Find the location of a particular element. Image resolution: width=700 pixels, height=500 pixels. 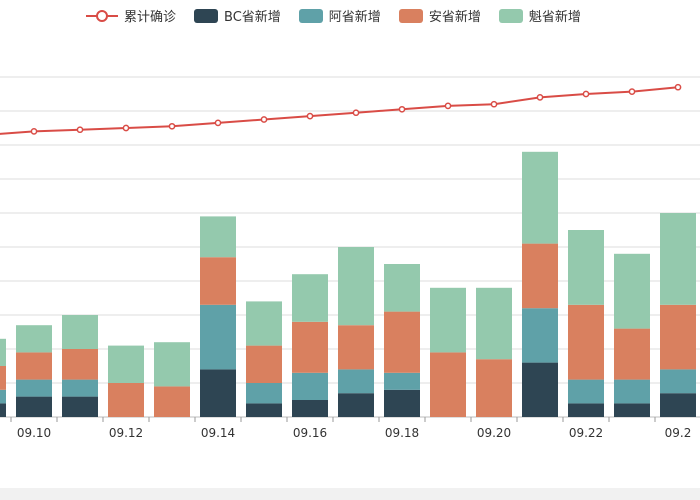

x-tick-label: 09.18 is located at coordinates (402, 433).